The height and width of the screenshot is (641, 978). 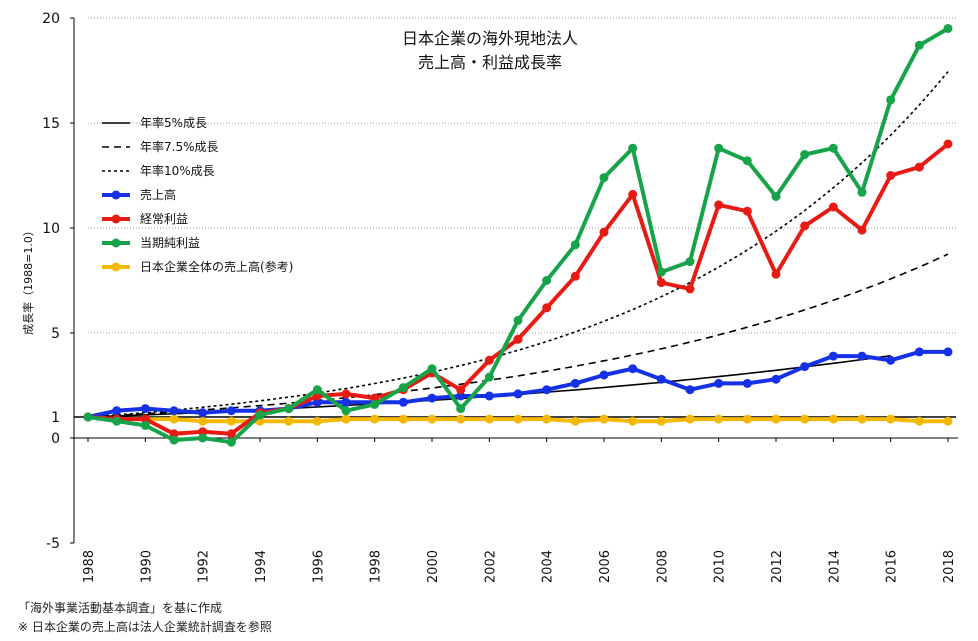 What do you see at coordinates (146, 566) in the screenshot?
I see `x-tick-label: 1990` at bounding box center [146, 566].